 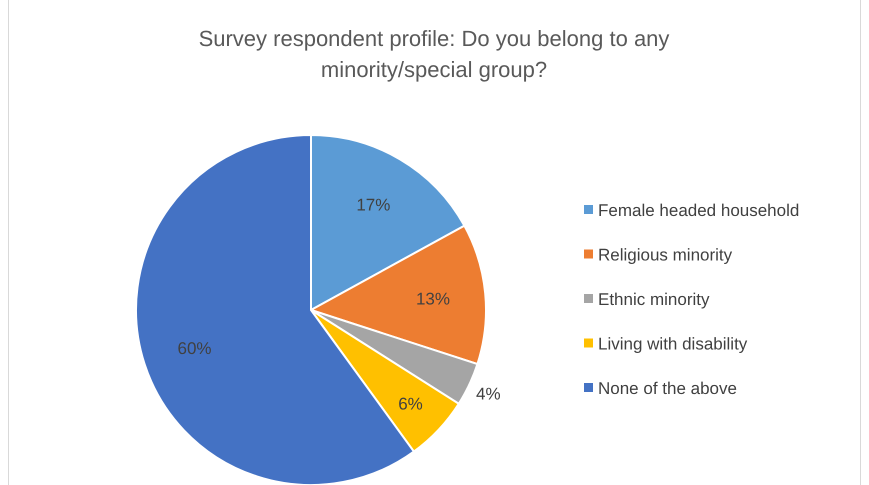 What do you see at coordinates (665, 254) in the screenshot?
I see `legend-label: Religious minority` at bounding box center [665, 254].